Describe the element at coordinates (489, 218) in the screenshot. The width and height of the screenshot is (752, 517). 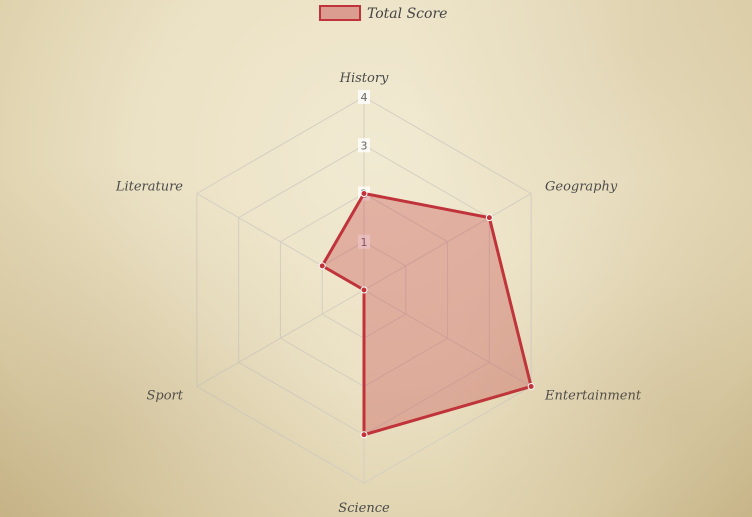
I see `data-point-geography` at that location.